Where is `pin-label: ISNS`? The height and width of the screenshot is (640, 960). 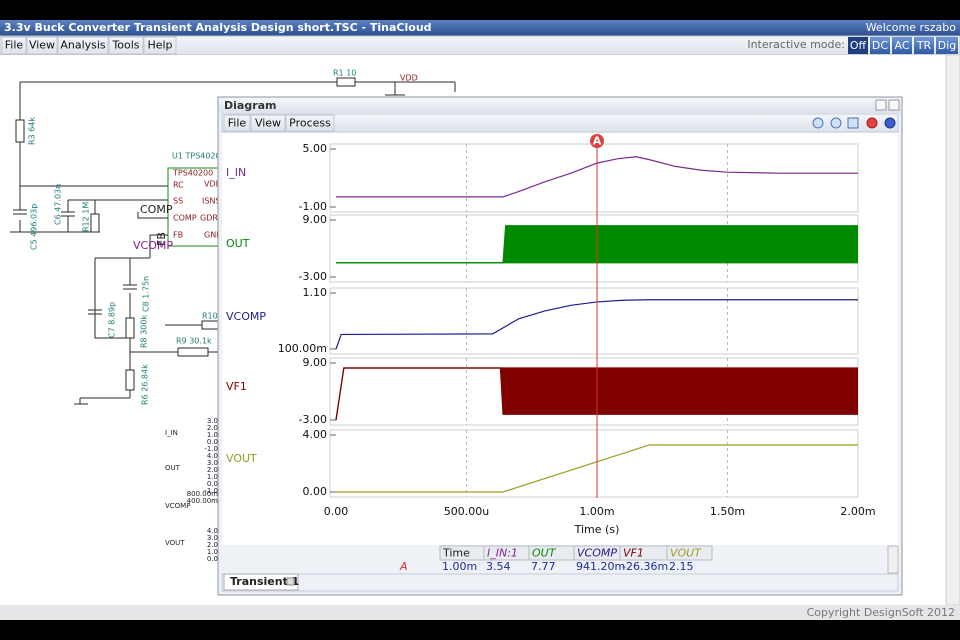
pin-label: ISNS is located at coordinates (211, 201).